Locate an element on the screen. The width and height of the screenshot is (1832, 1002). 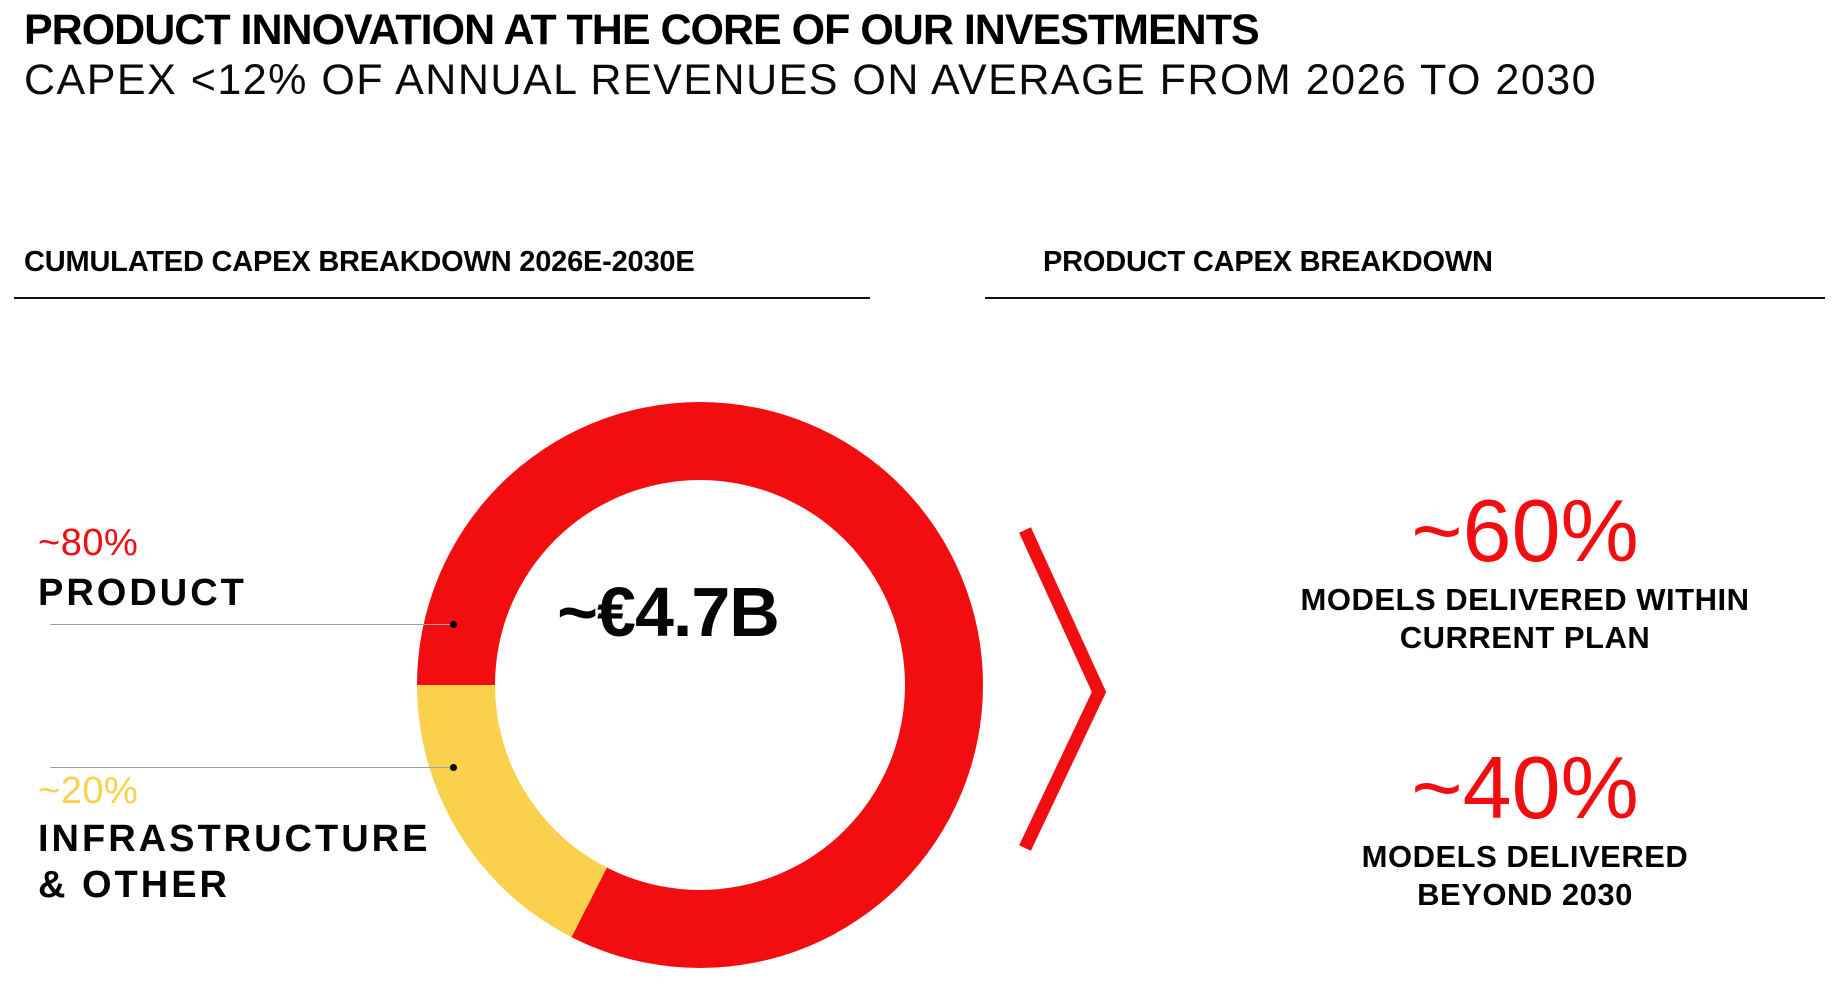
product-label: PRODUCT is located at coordinates (142, 593).